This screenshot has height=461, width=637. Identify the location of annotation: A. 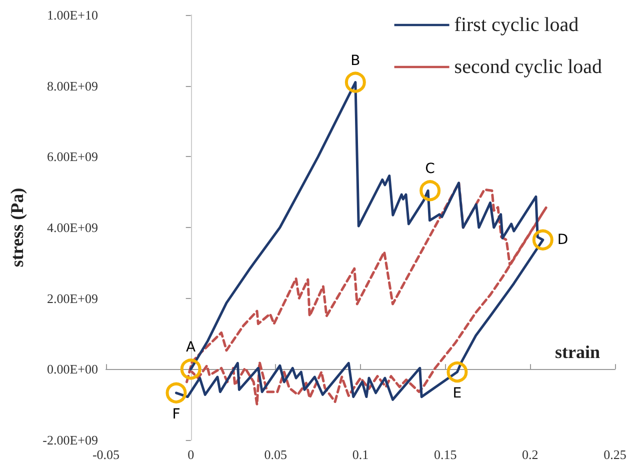
(191, 348).